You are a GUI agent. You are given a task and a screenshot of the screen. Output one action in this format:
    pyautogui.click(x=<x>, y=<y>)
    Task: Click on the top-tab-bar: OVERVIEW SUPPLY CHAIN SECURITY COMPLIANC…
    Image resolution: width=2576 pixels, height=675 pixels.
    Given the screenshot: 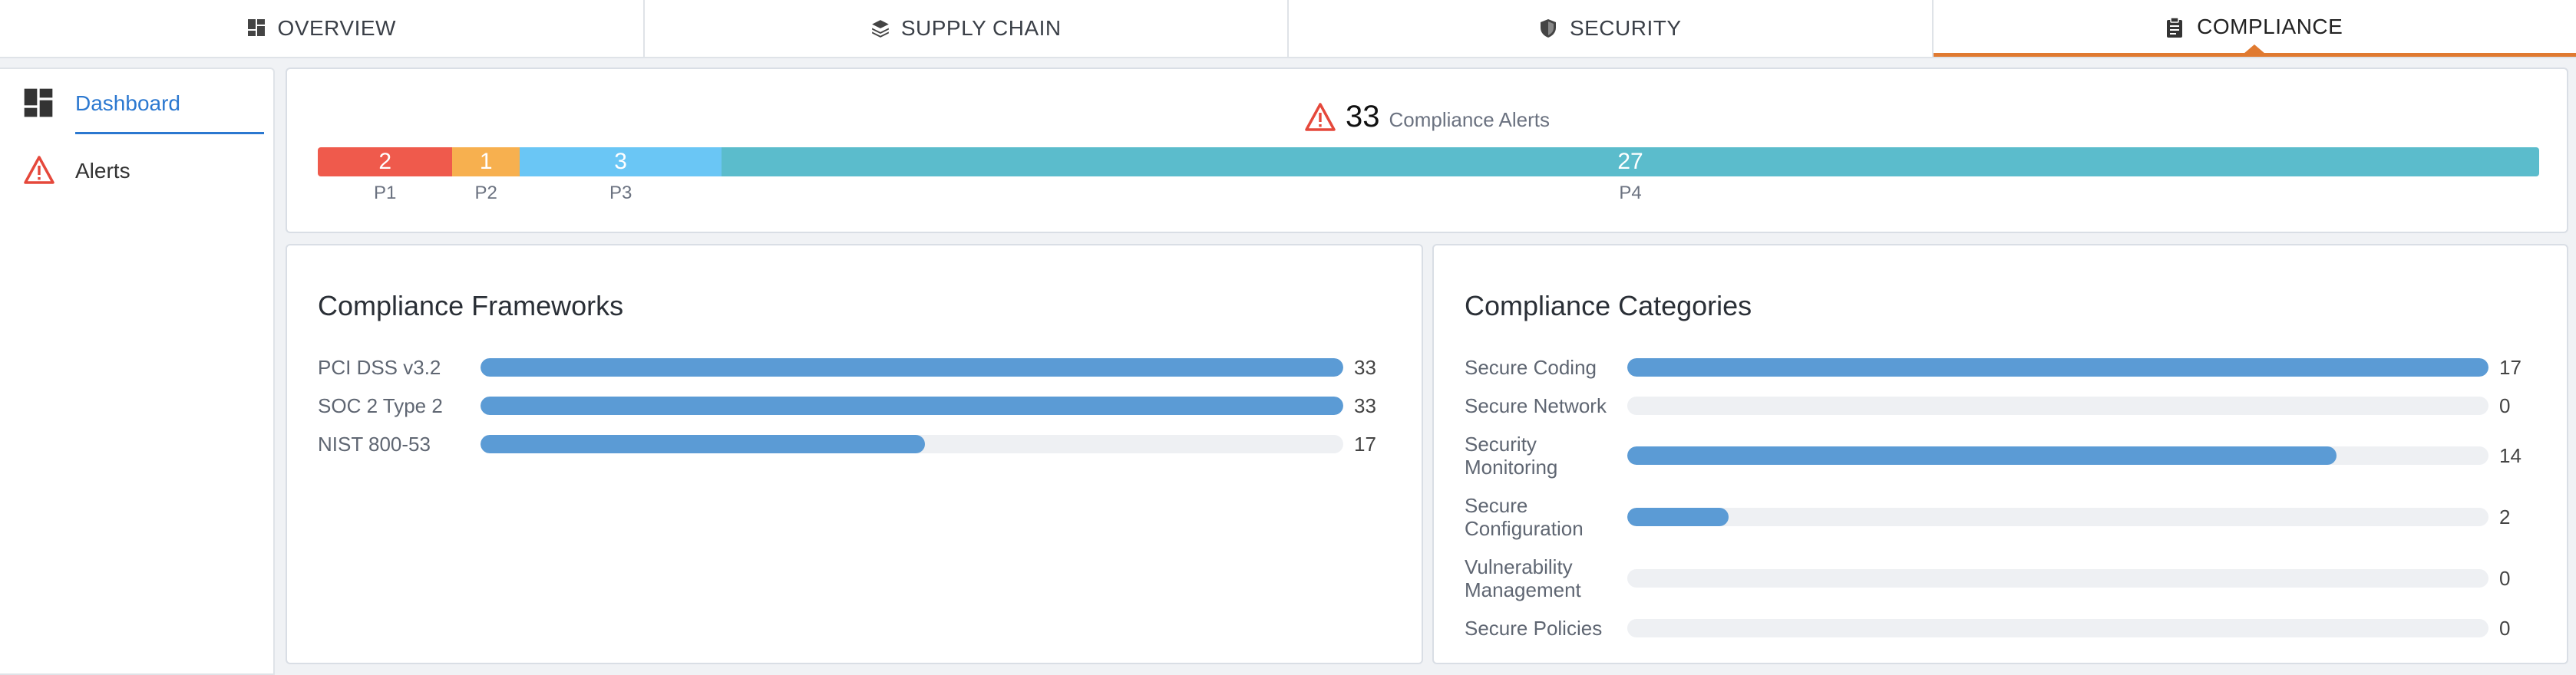 What is the action you would take?
    pyautogui.click(x=1288, y=29)
    